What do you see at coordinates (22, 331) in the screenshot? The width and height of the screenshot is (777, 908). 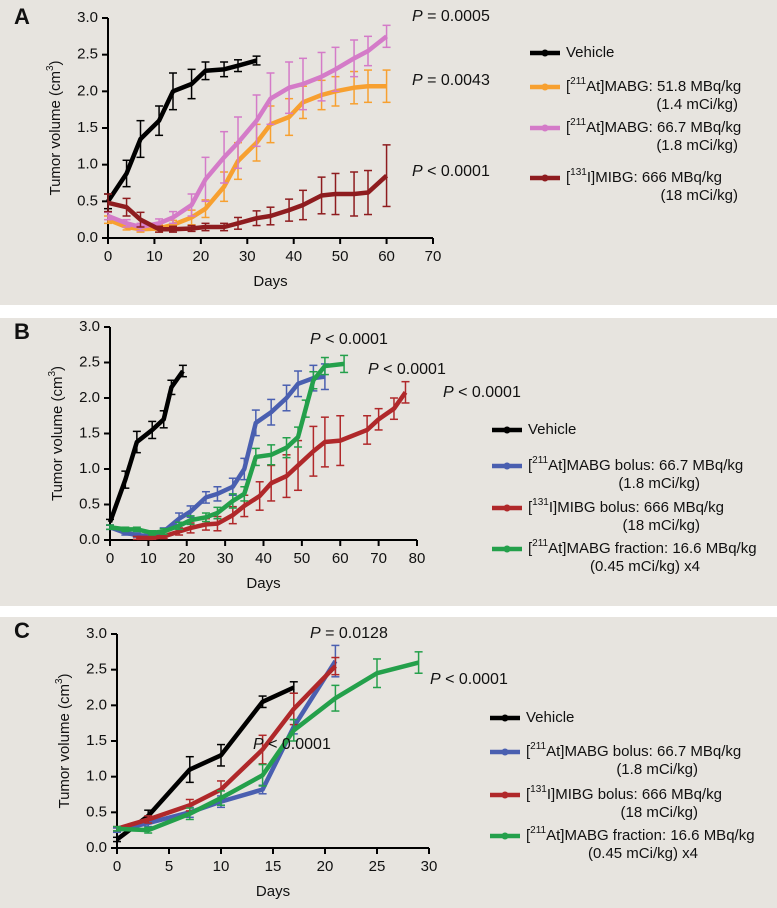 I see `panel-label: B` at bounding box center [22, 331].